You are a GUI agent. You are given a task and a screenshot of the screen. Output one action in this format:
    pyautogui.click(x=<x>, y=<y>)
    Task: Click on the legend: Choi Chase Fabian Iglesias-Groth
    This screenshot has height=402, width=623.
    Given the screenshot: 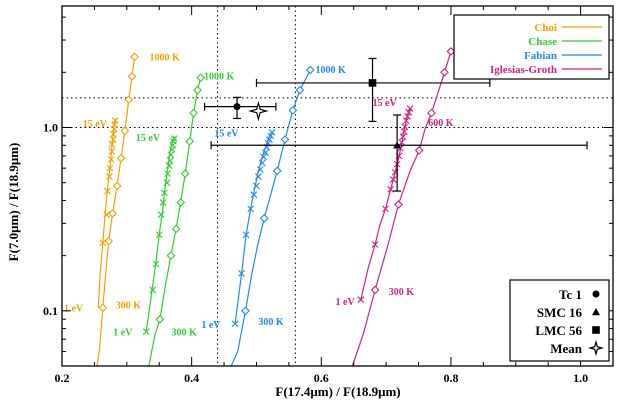 What is the action you would take?
    pyautogui.click(x=531, y=47)
    